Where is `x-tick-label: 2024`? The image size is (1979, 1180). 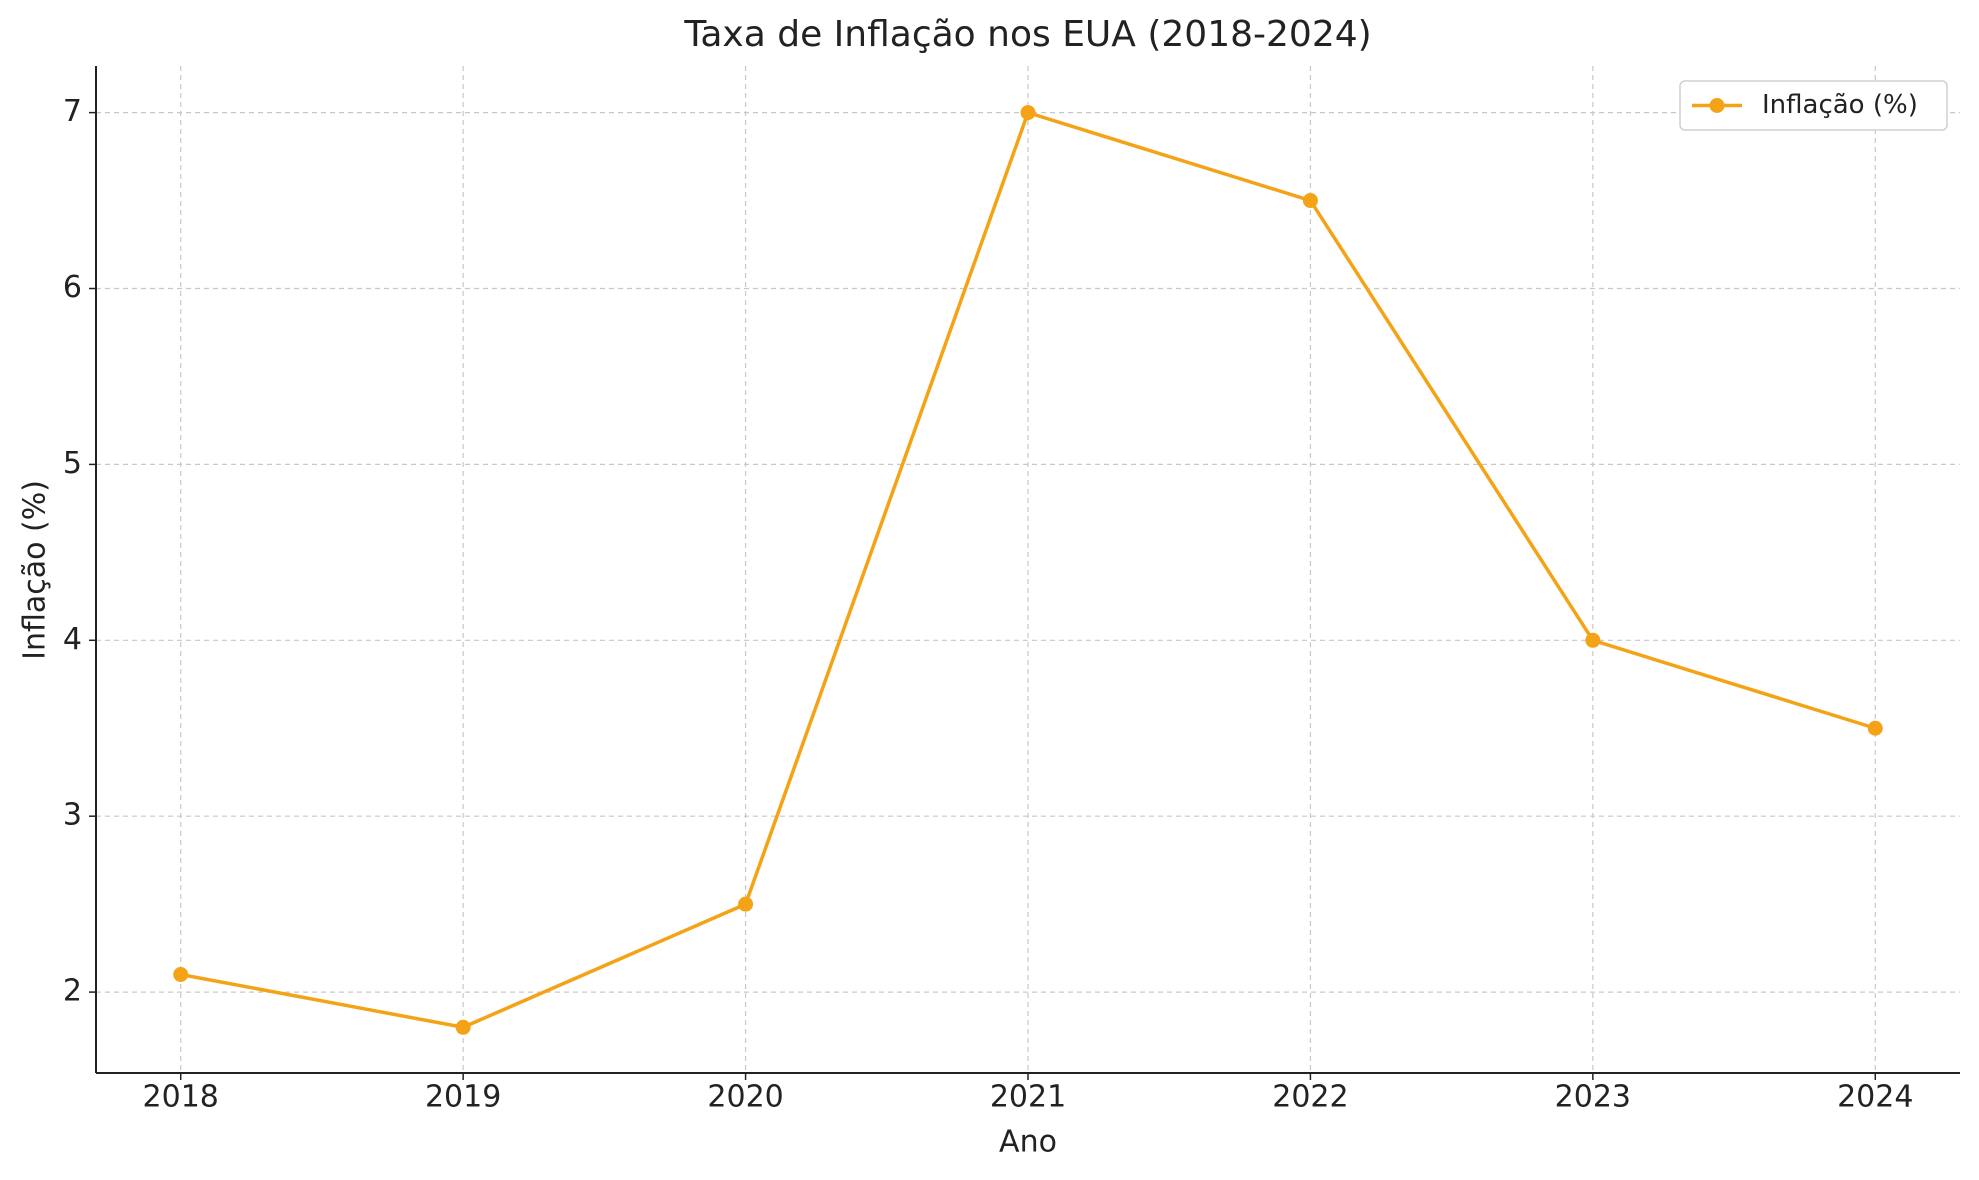 x-tick-label: 2024 is located at coordinates (1875, 1097).